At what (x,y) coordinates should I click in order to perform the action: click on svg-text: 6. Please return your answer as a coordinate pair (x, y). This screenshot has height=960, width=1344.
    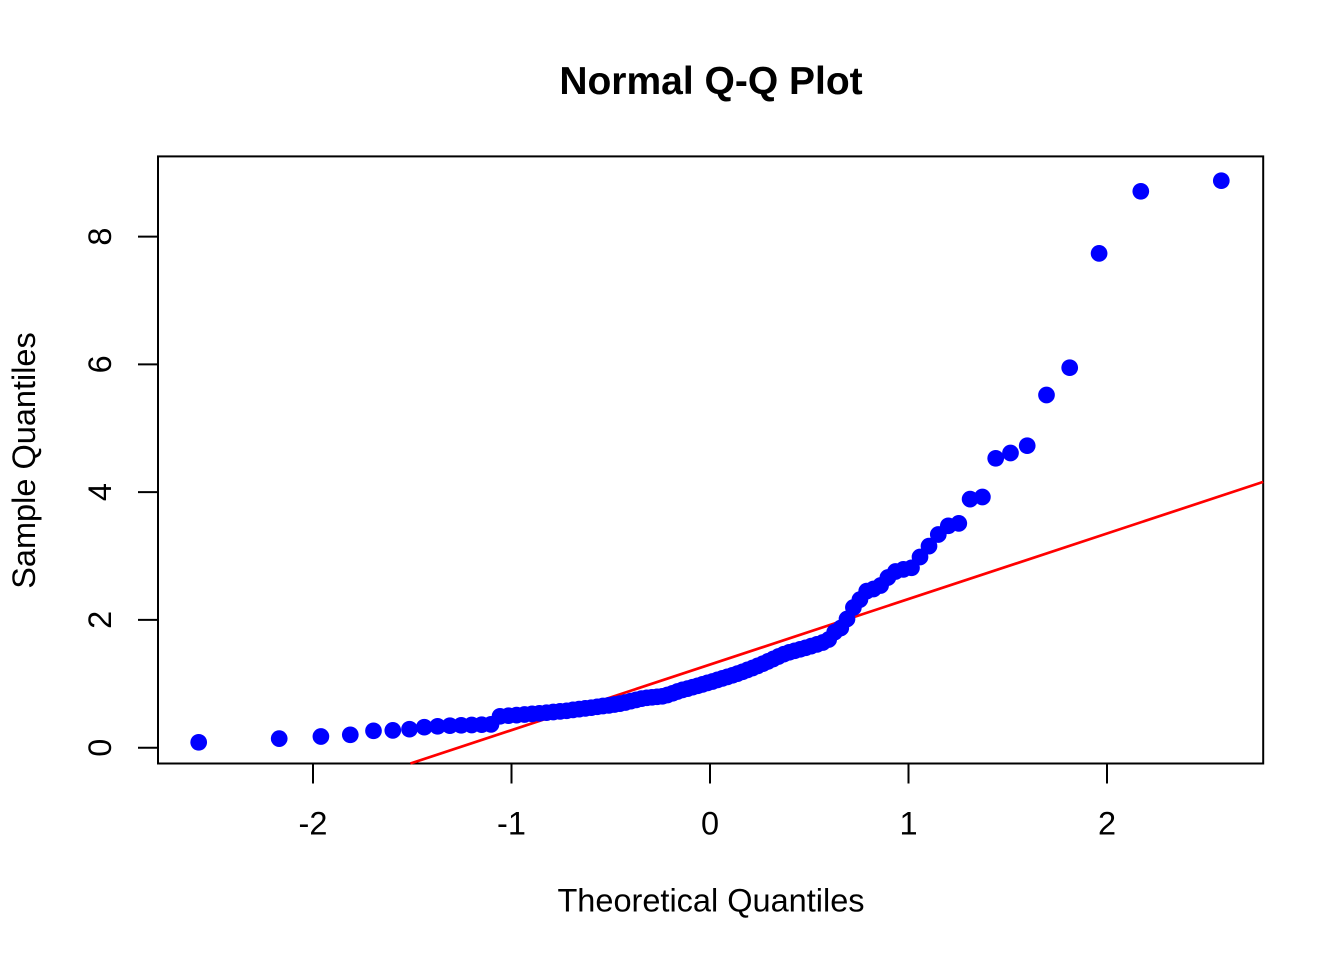
    Looking at the image, I should click on (100, 364).